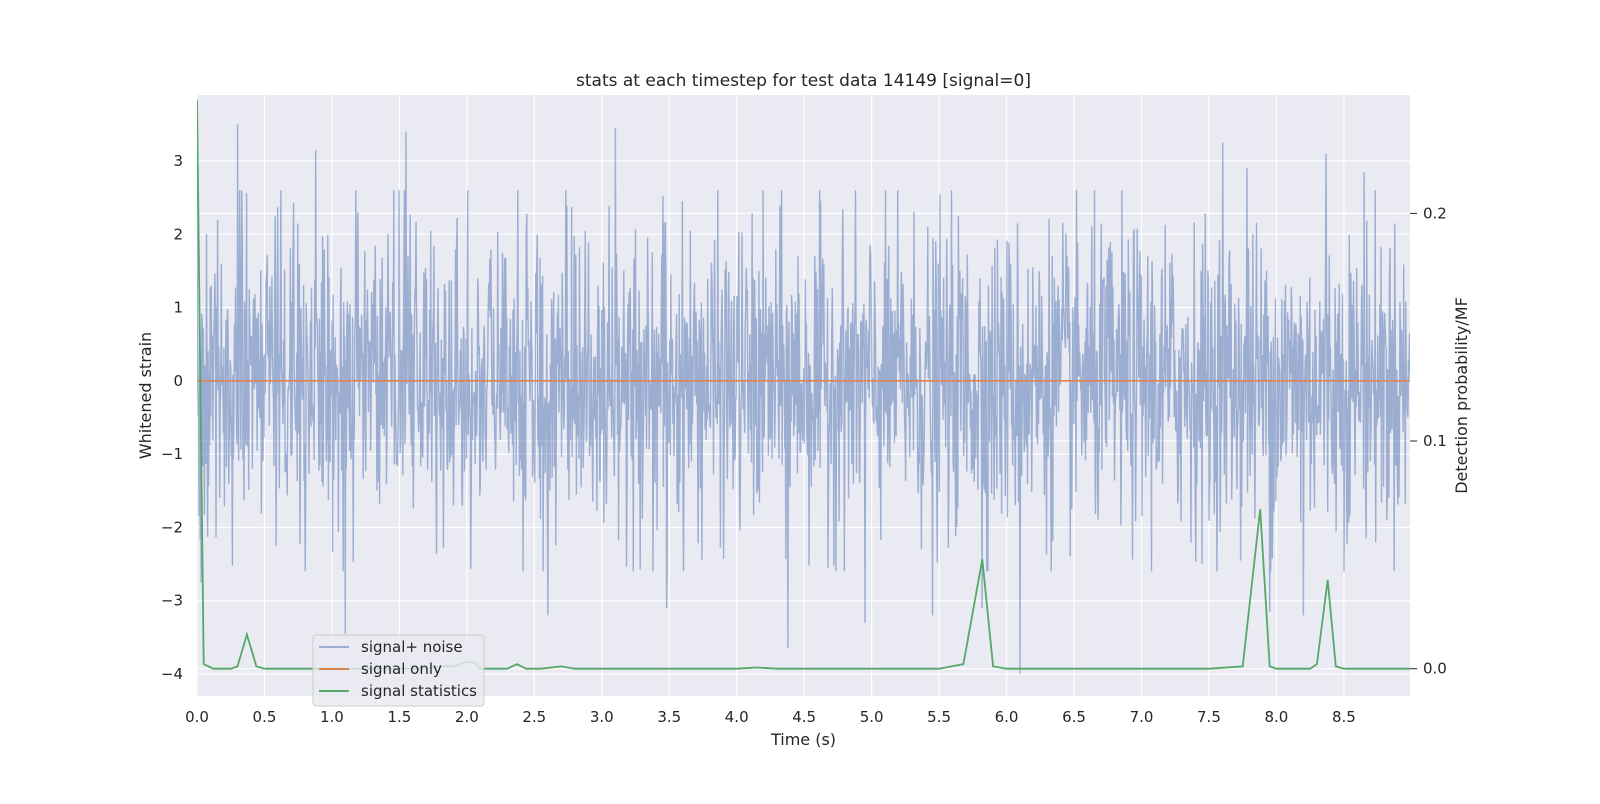  What do you see at coordinates (737, 717) in the screenshot?
I see `x-tick-label: 4.0` at bounding box center [737, 717].